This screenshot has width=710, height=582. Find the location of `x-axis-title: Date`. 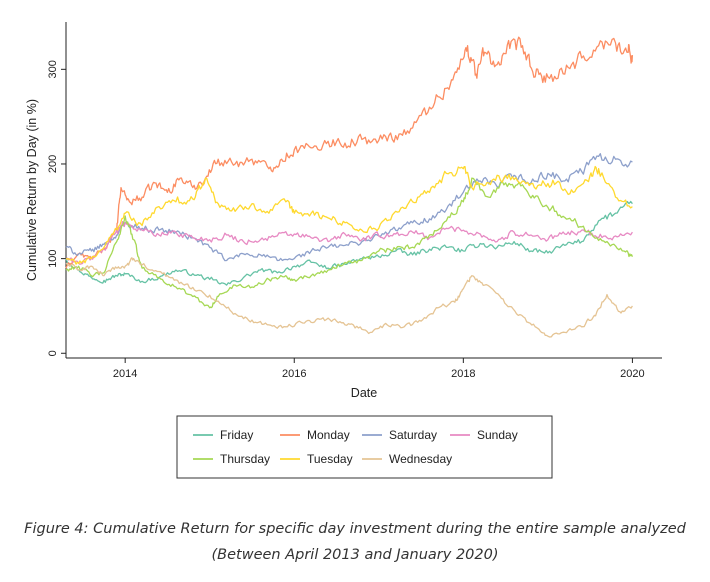

x-axis-title: Date is located at coordinates (364, 393).